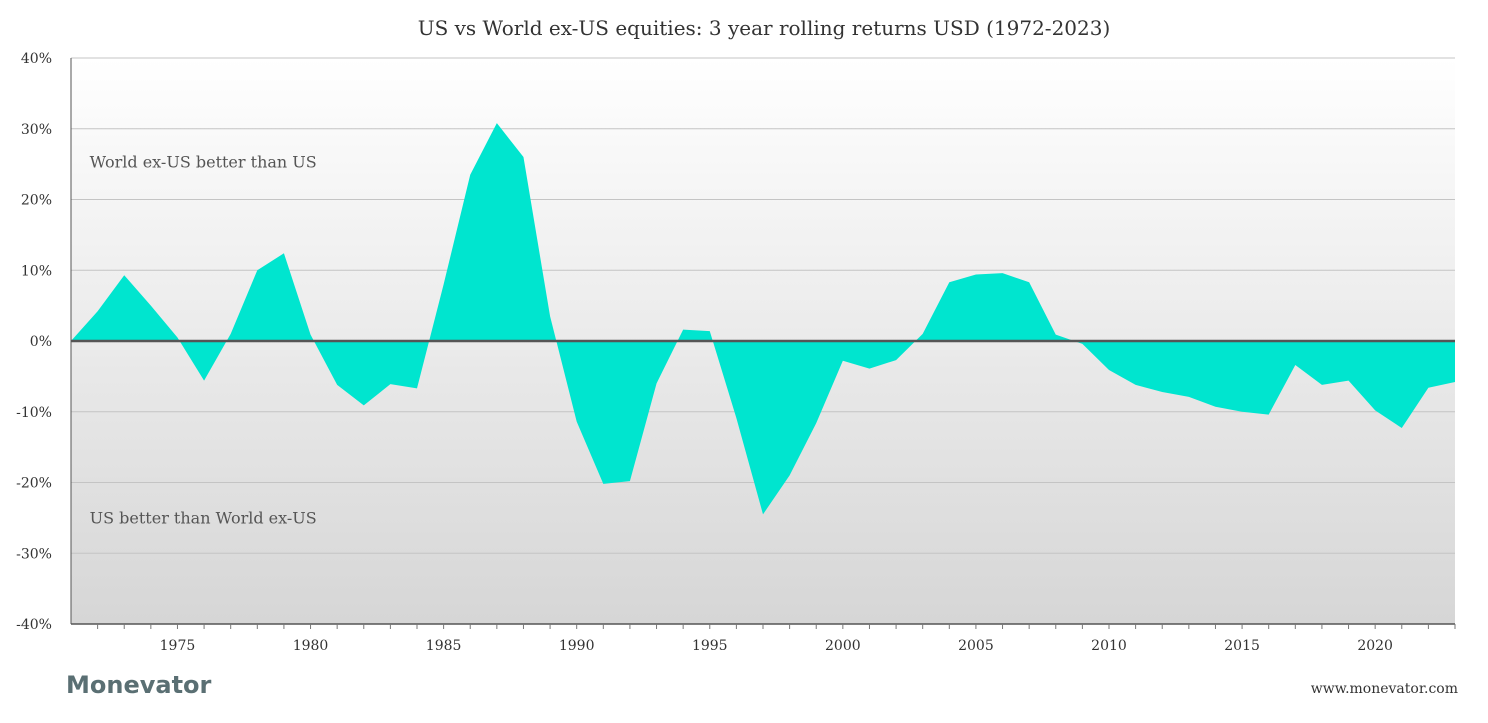 This screenshot has height=723, width=1488. Describe the element at coordinates (203, 162) in the screenshot. I see `chart-annotation: World ex-US better than US` at that location.